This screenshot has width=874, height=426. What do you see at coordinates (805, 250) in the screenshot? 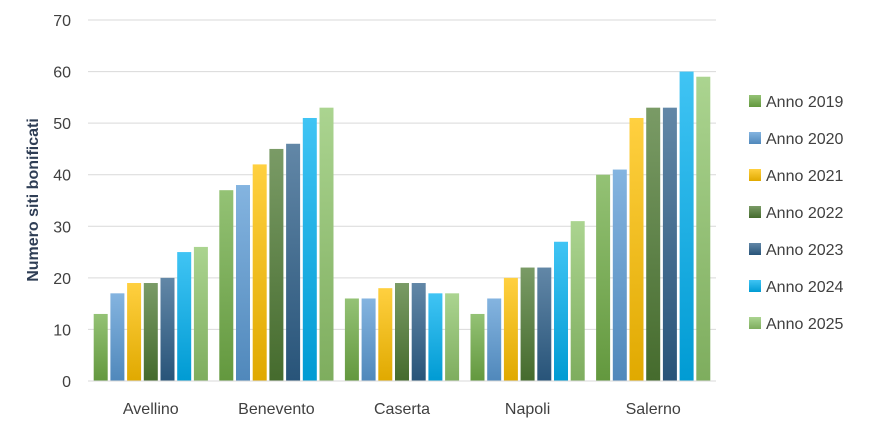
I see `legend-label: Anno 2023` at bounding box center [805, 250].